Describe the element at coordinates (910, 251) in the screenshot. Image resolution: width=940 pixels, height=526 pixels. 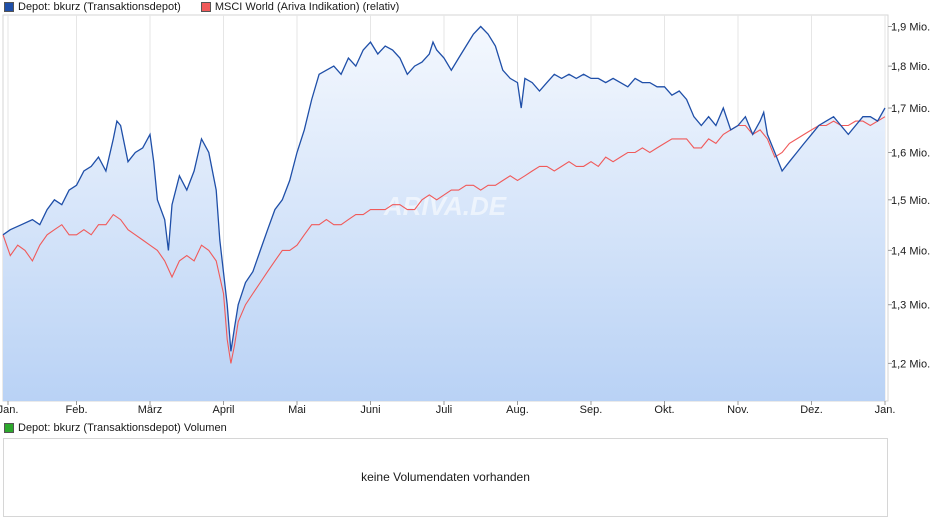
I see `y-tick-label: 1,4 Mio.` at that location.